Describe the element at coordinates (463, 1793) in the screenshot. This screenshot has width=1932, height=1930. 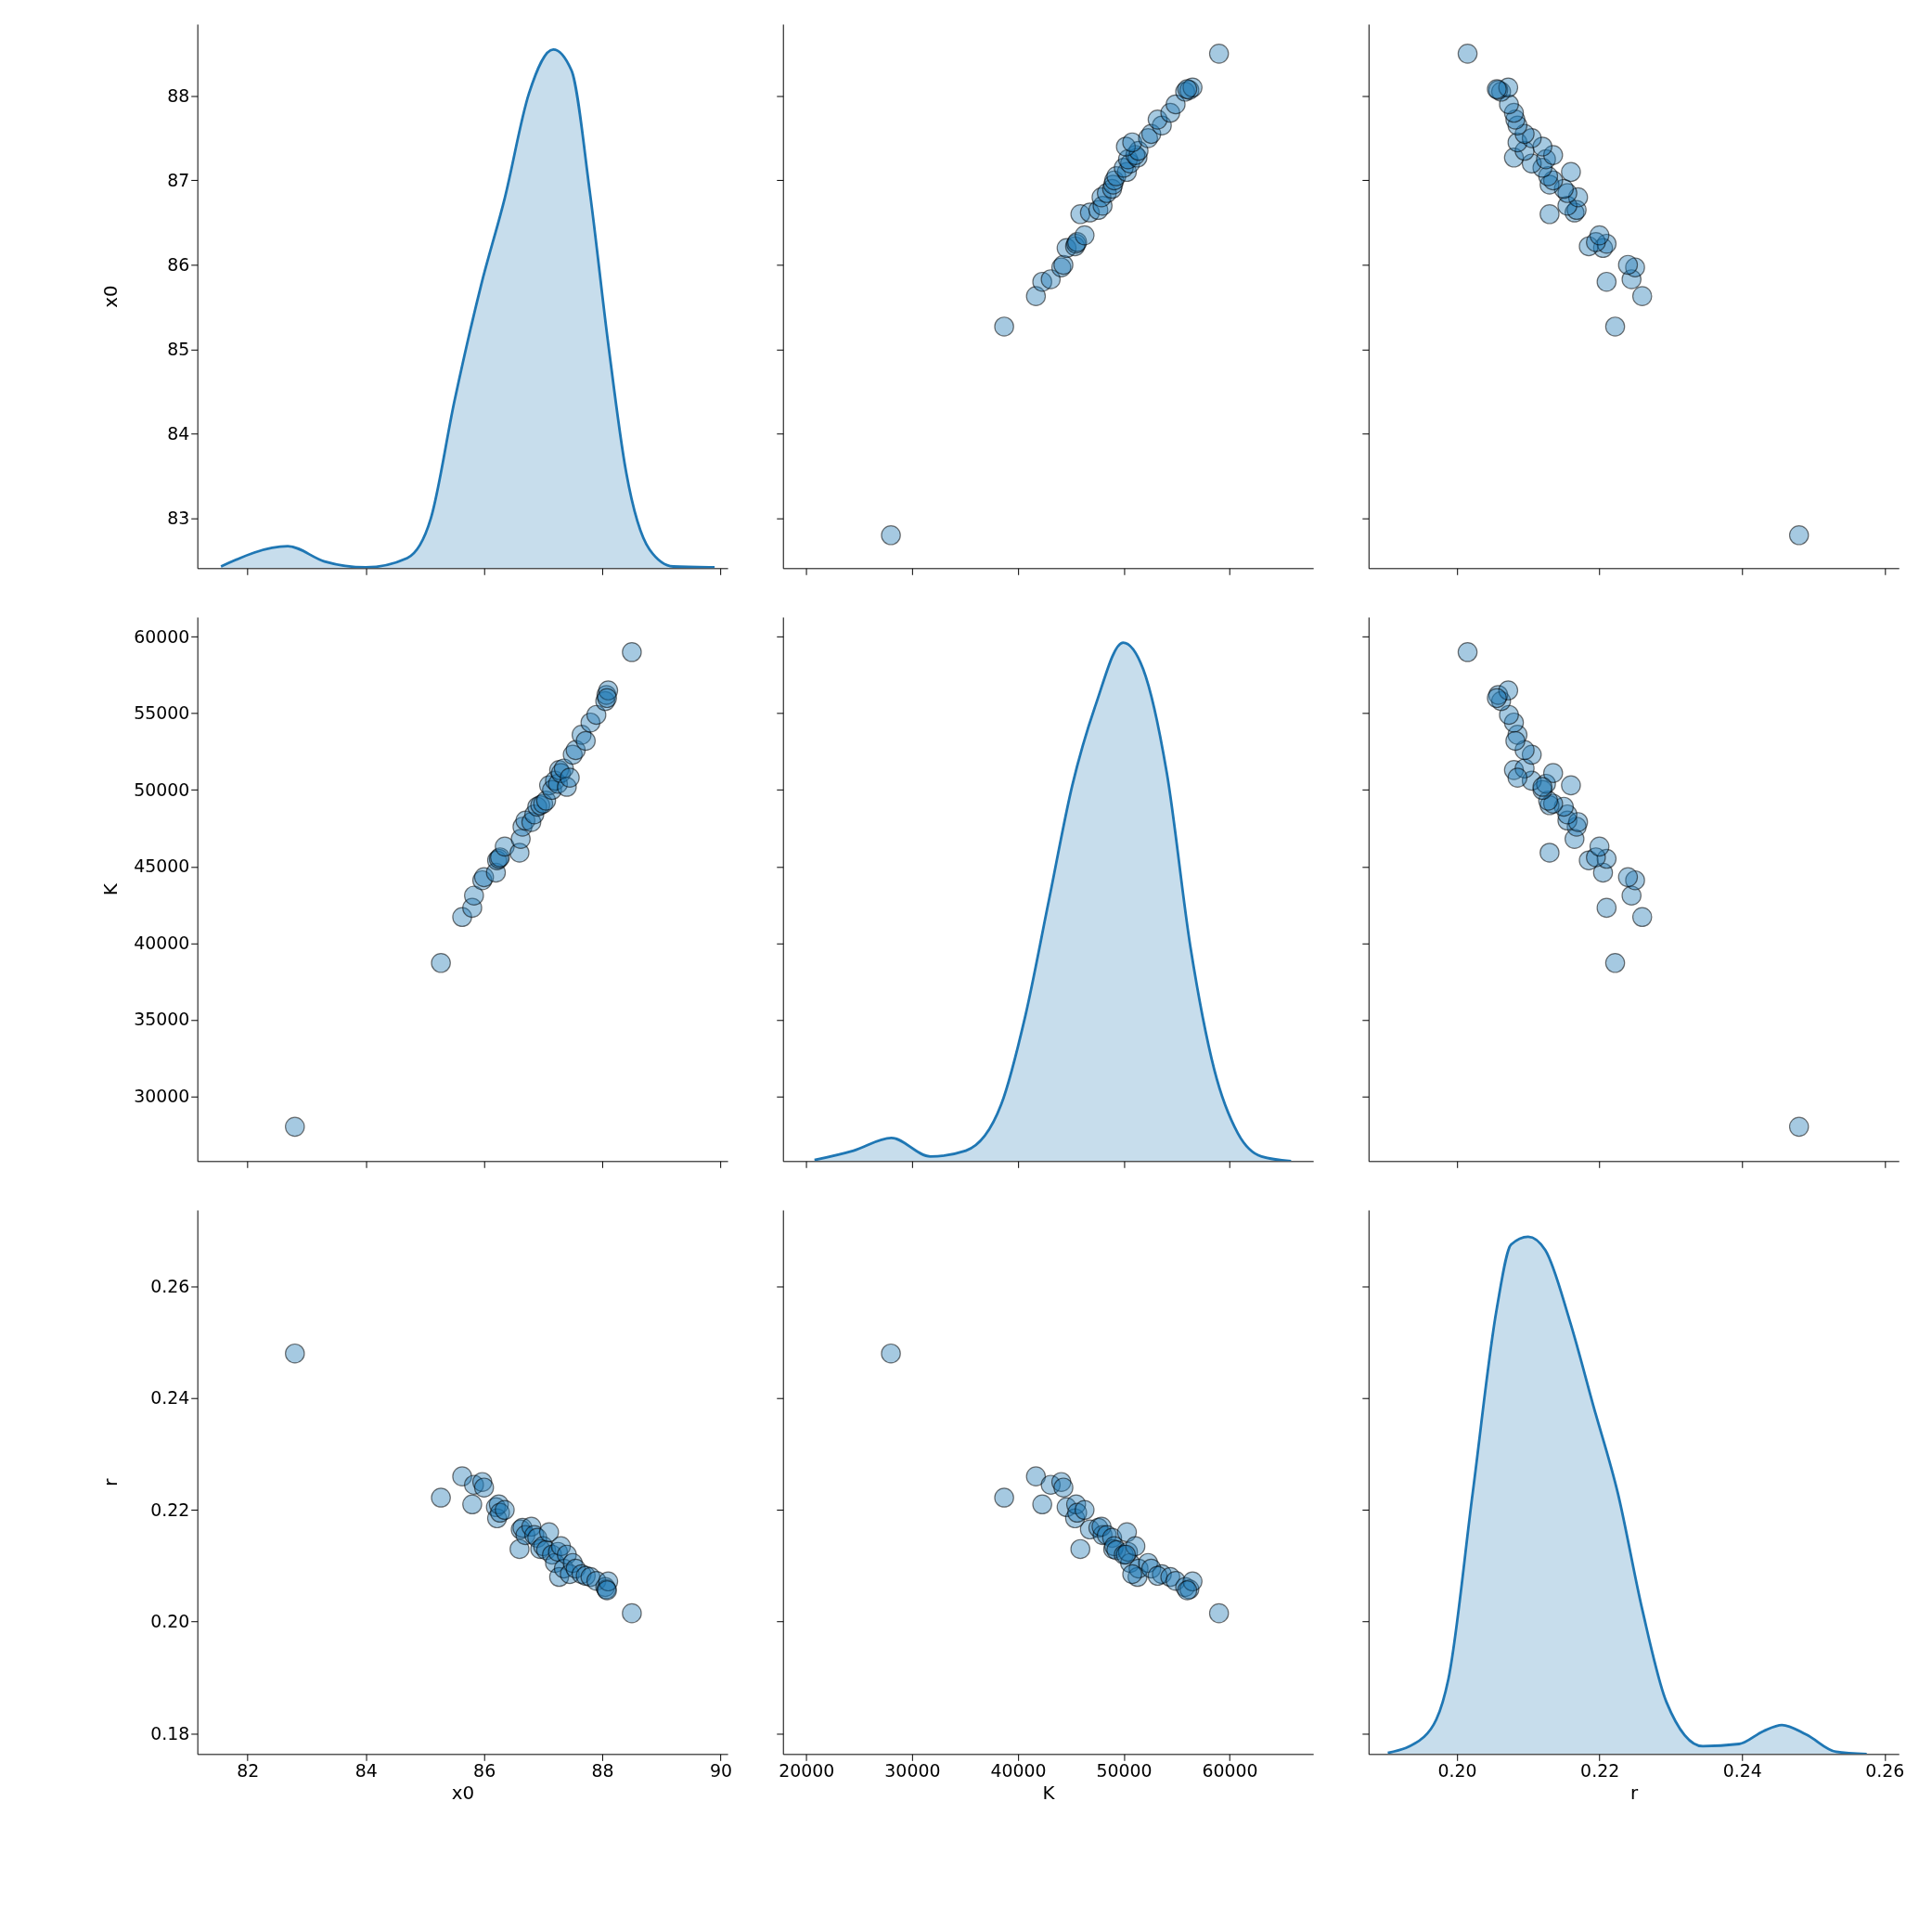
I see `x-axis-title: x0` at that location.